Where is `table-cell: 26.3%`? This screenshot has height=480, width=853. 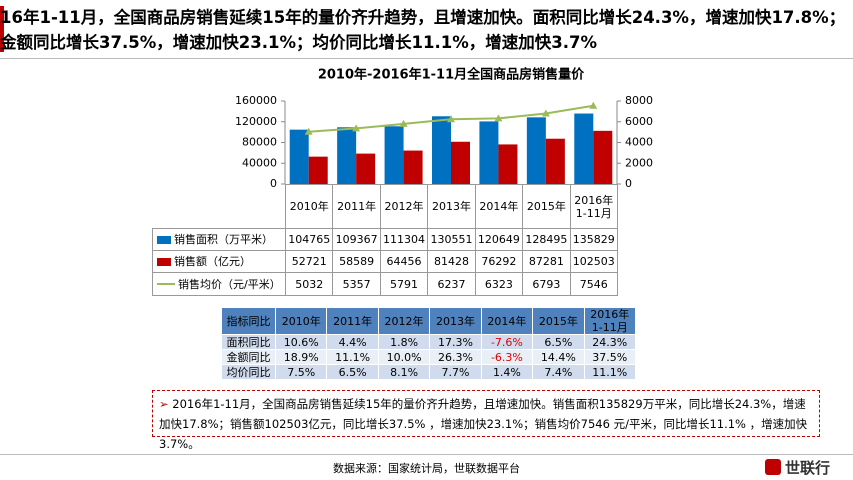 table-cell: 26.3% is located at coordinates (456, 357).